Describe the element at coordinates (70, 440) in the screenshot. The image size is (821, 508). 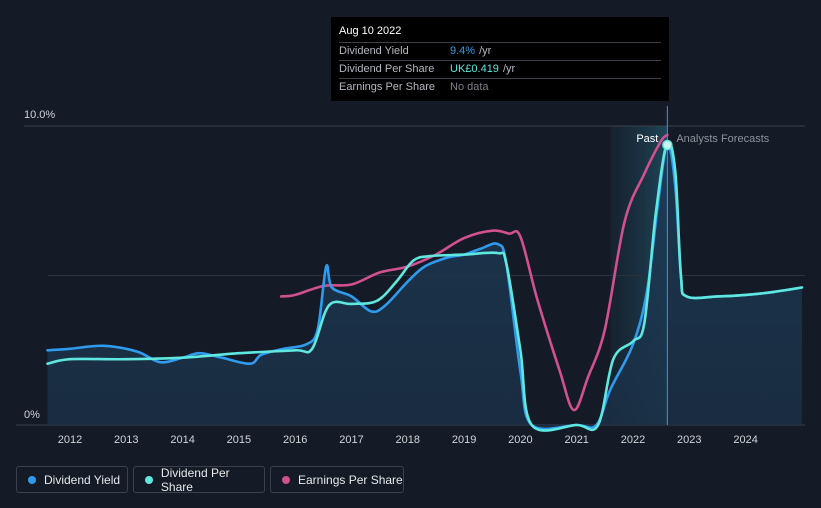
I see `x-tick-label: 2012` at that location.